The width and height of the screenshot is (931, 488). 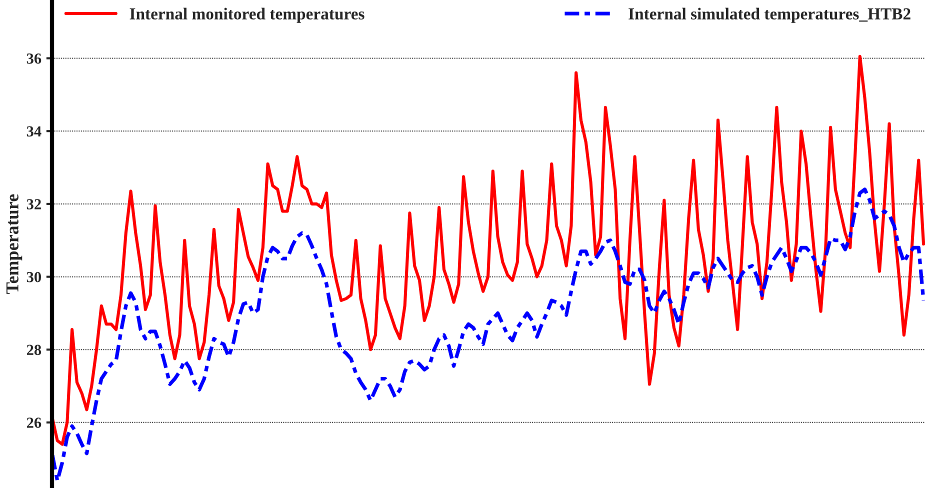 What do you see at coordinates (769, 15) in the screenshot?
I see `legend-label: Internal simulated temperatures_HTB2` at bounding box center [769, 15].